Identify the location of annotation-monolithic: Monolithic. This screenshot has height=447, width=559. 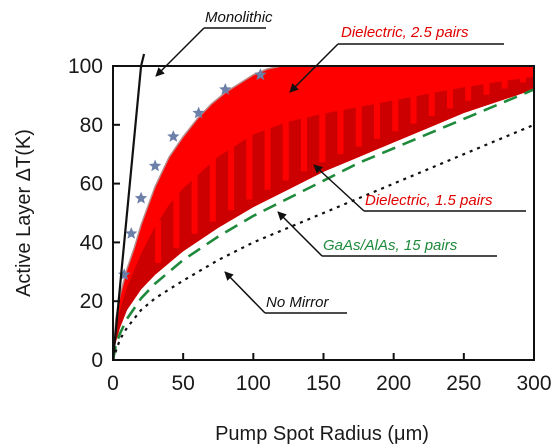
(214, 43).